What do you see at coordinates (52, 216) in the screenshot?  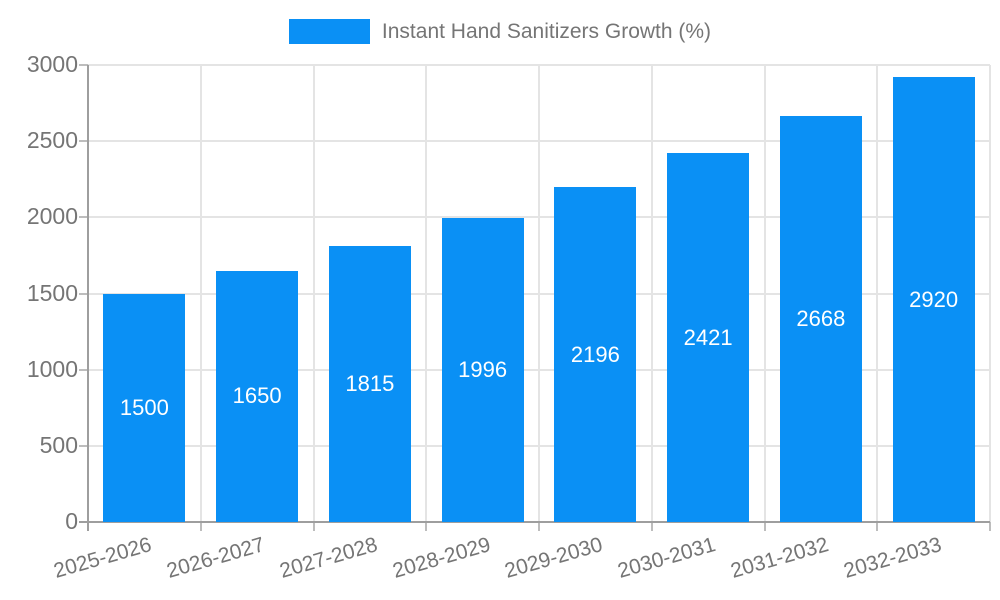 I see `y-tick-label: 2000` at bounding box center [52, 216].